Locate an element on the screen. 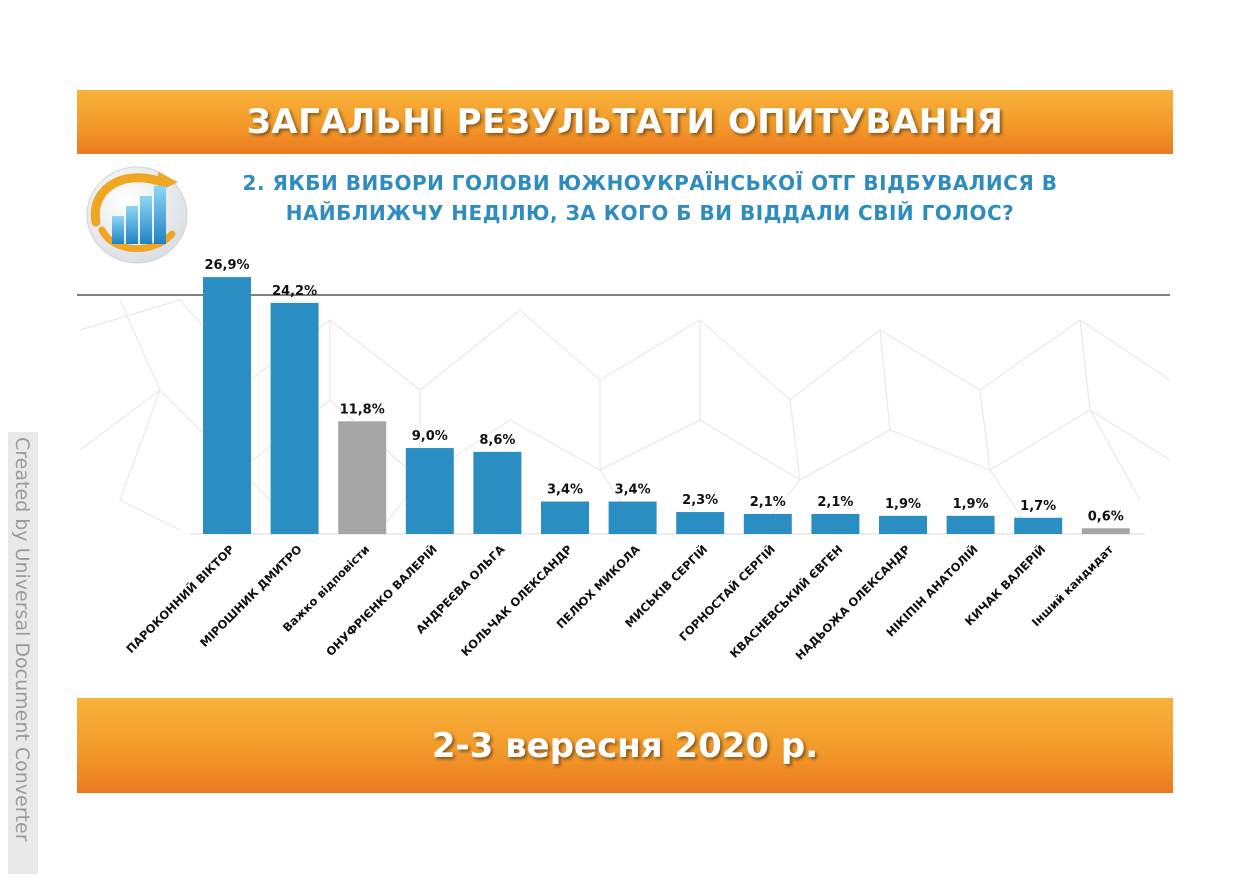 The width and height of the screenshot is (1250, 883). category-label: ОНУФРІЄНКО ВАЛЕРІЙ is located at coordinates (381, 600).